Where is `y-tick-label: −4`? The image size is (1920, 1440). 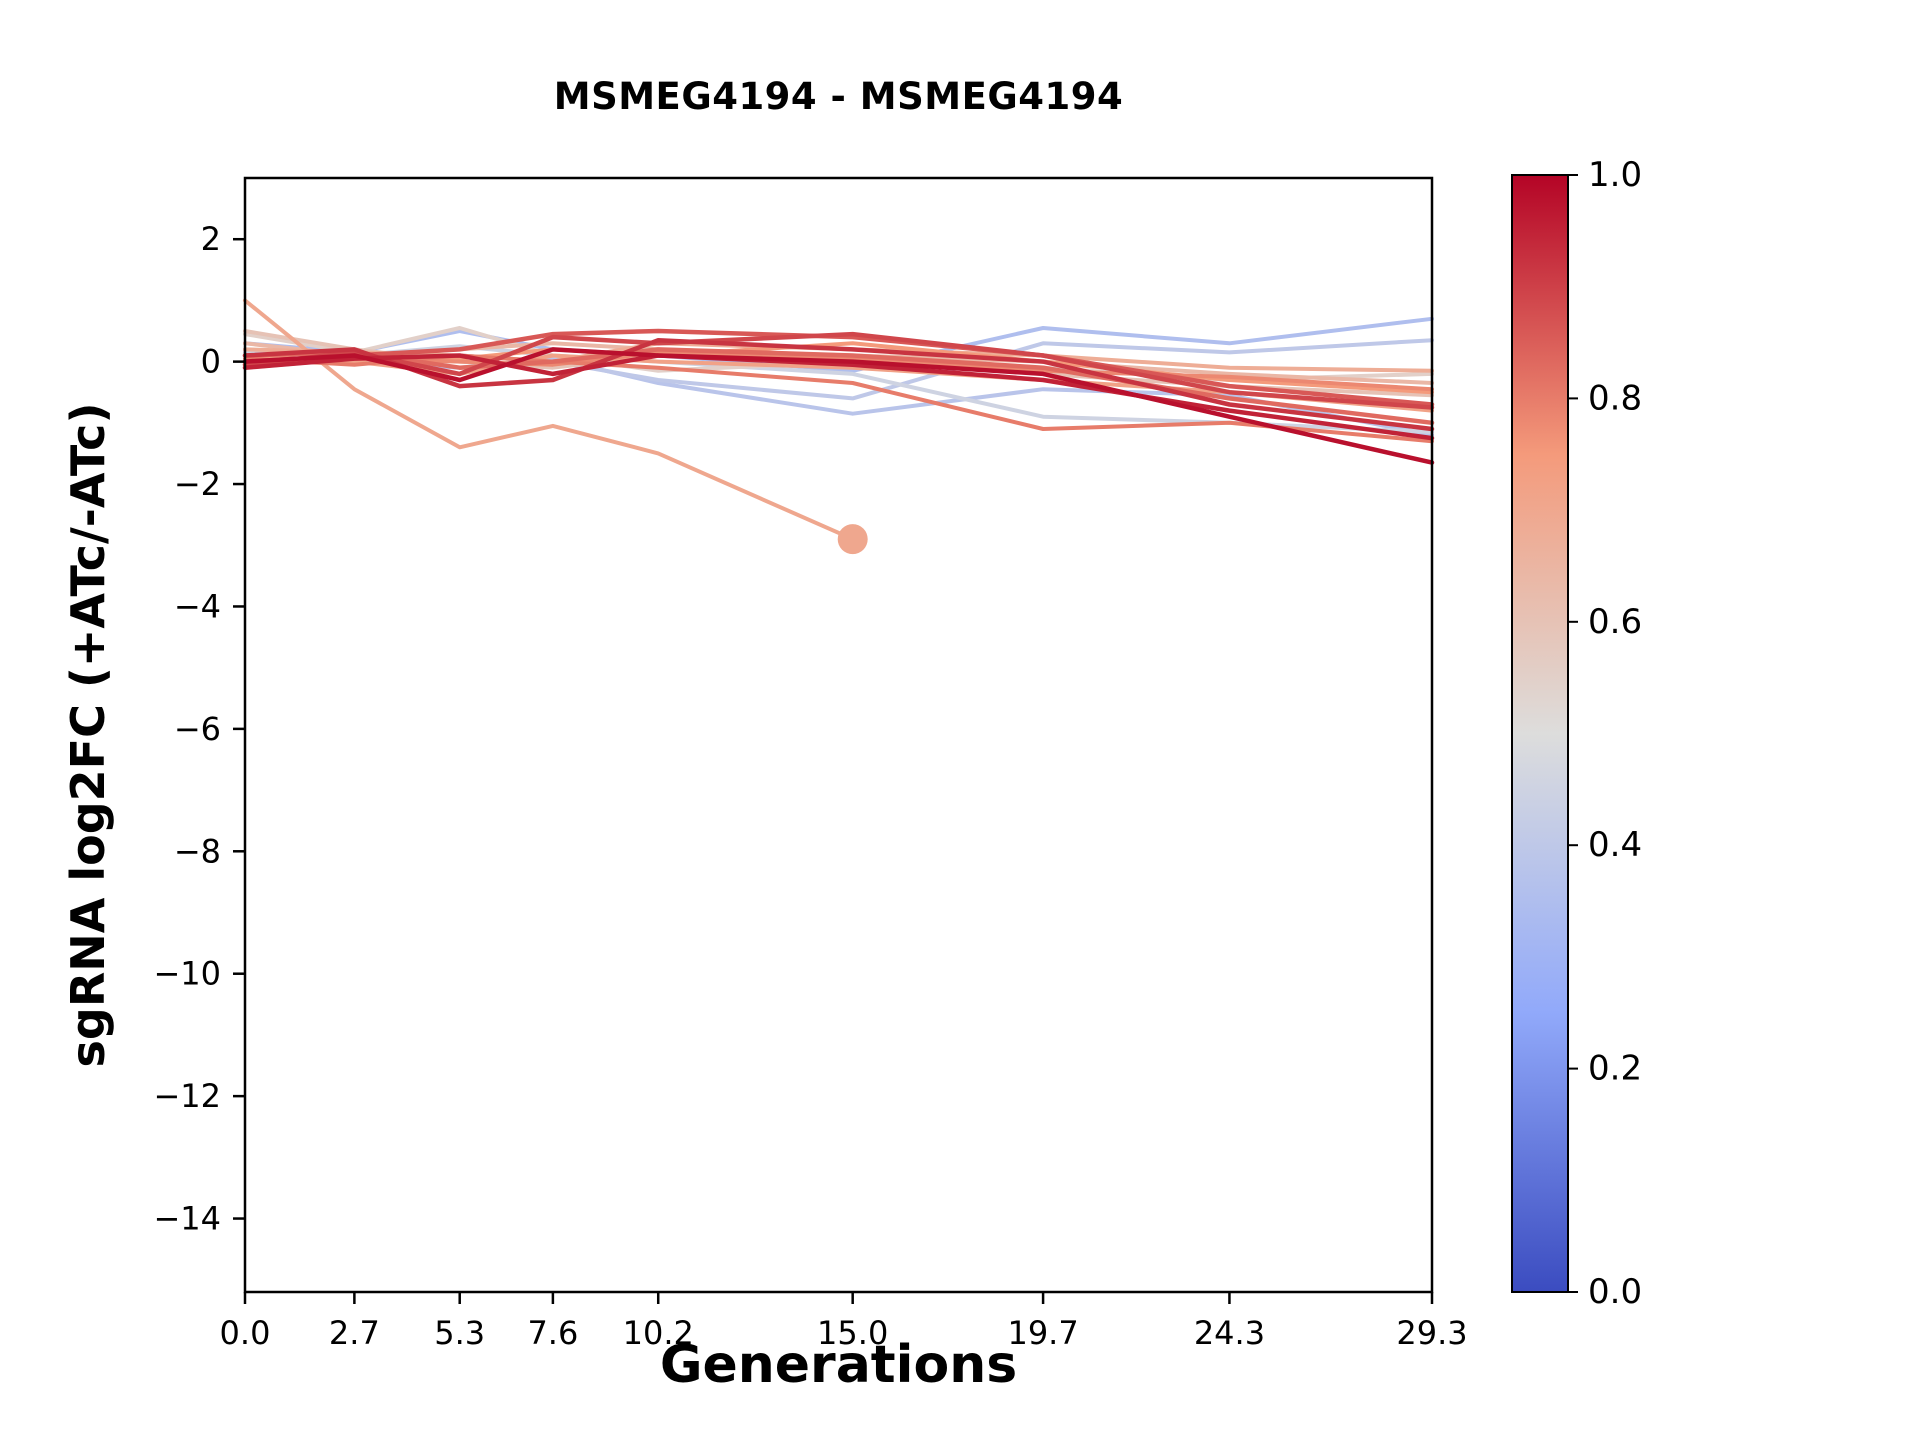 y-tick-label: −4 is located at coordinates (197, 606).